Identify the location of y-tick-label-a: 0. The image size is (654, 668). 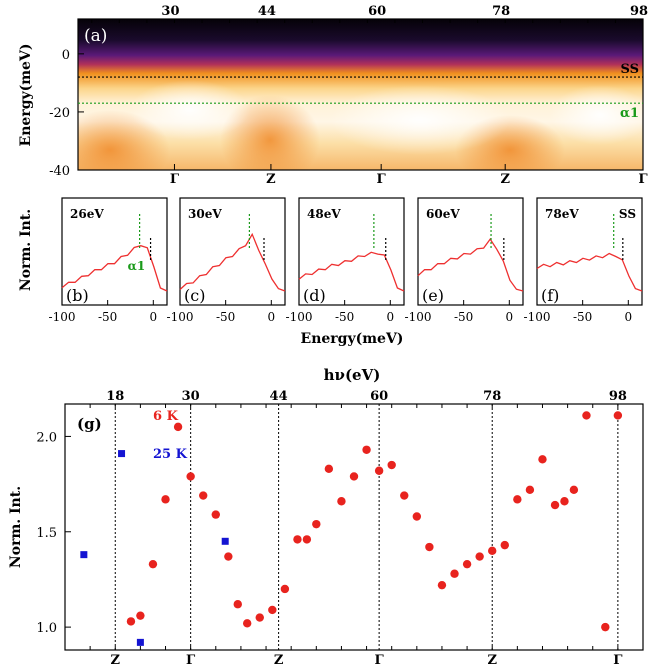
(66, 55).